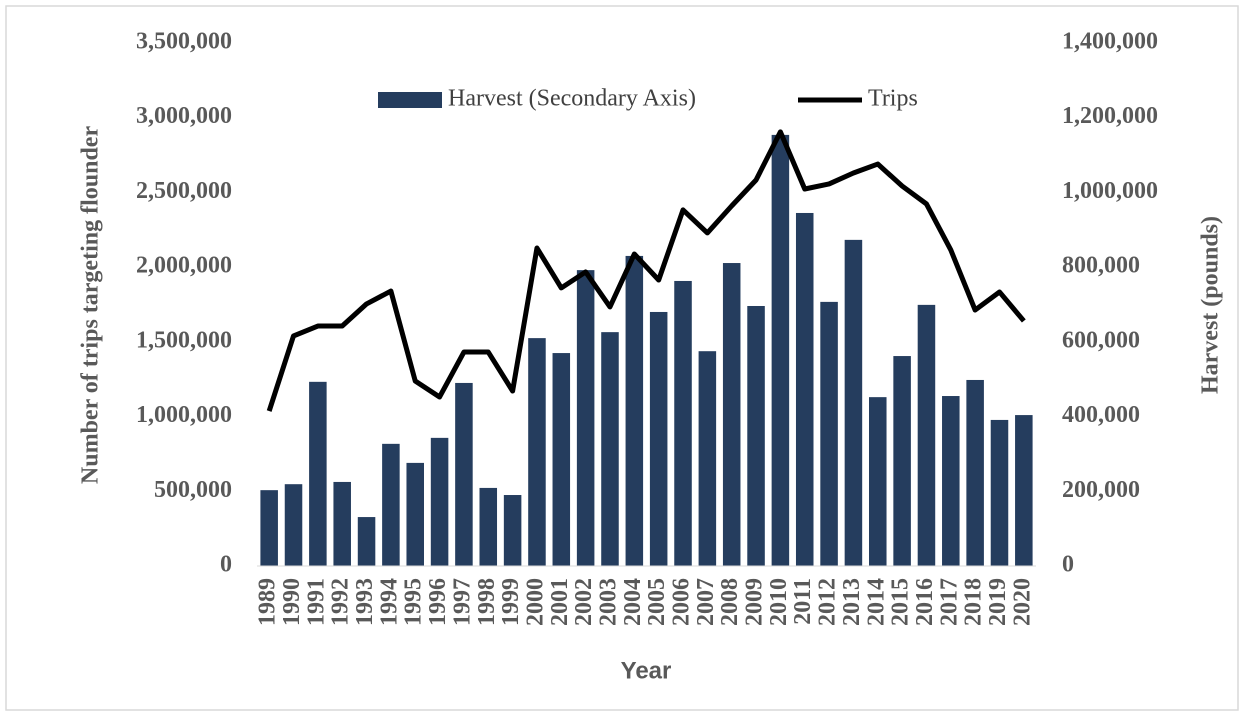 The height and width of the screenshot is (716, 1244). Describe the element at coordinates (184, 340) in the screenshot. I see `y-tick-label: 1,500,000` at that location.